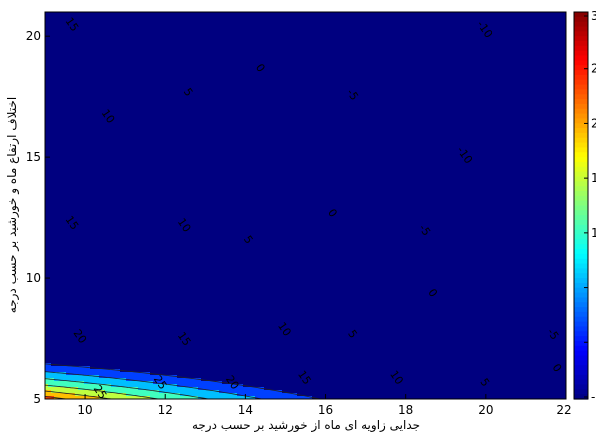  What do you see at coordinates (84, 410) in the screenshot?
I see `x-tick-label: 10` at bounding box center [84, 410].